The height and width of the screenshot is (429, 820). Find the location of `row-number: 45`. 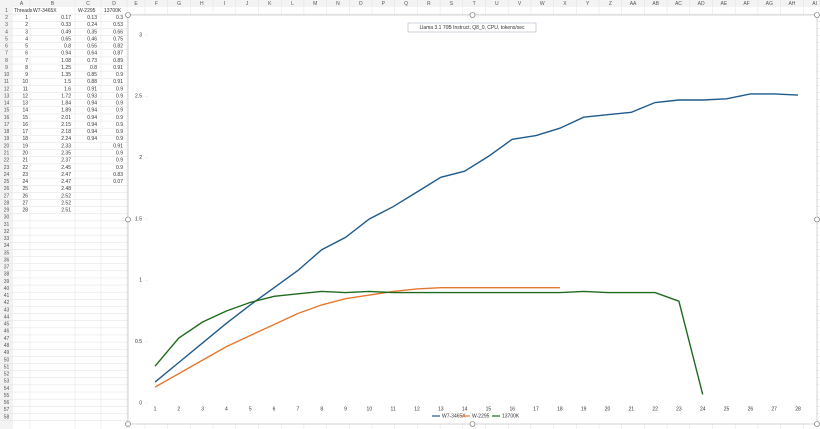

row-number: 45 is located at coordinates (7, 325).